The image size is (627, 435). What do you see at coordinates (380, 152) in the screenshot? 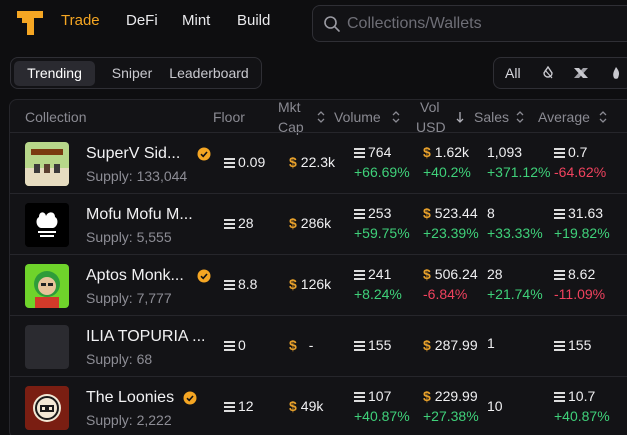
I see `volume-number: 764` at bounding box center [380, 152].